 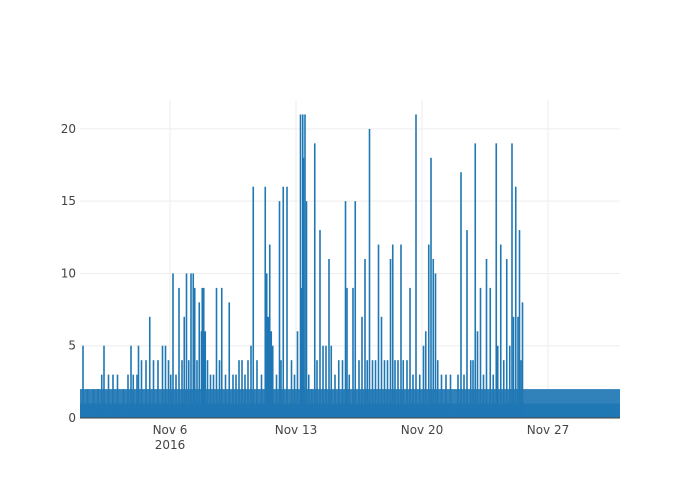 What do you see at coordinates (422, 430) in the screenshot?
I see `x-tick-label: Nov 20` at bounding box center [422, 430].